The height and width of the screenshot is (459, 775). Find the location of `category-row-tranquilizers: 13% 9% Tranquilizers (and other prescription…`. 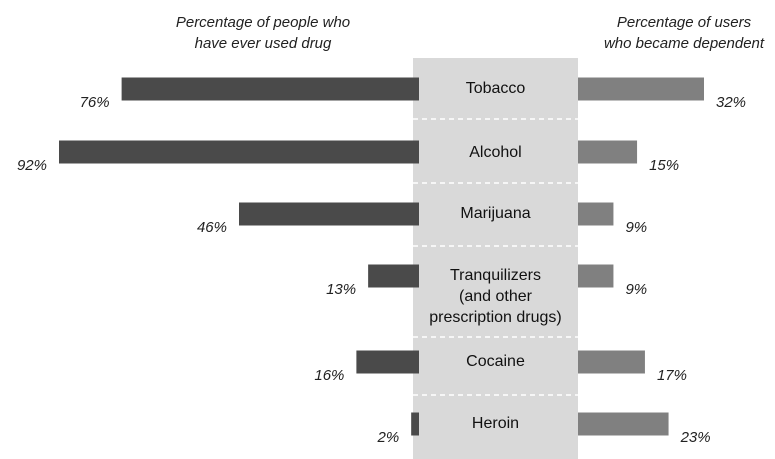

category-row-tranquilizers: 13% 9% Tranquilizers (and other prescription… is located at coordinates (486, 295).